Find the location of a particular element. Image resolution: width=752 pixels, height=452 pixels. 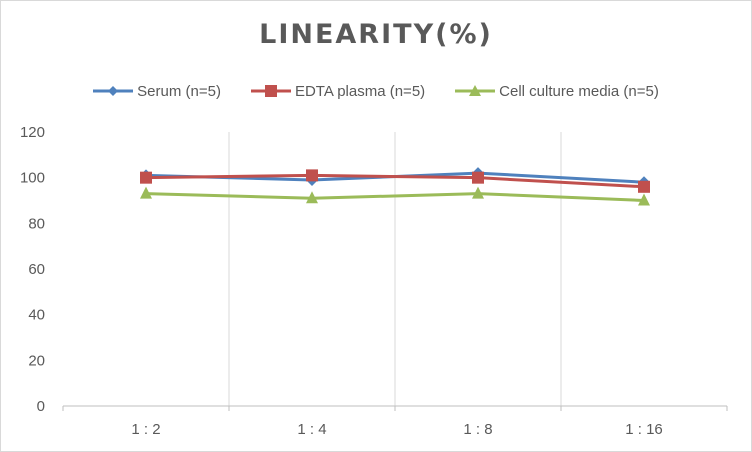

y-tick-label: 0 is located at coordinates (41, 406).